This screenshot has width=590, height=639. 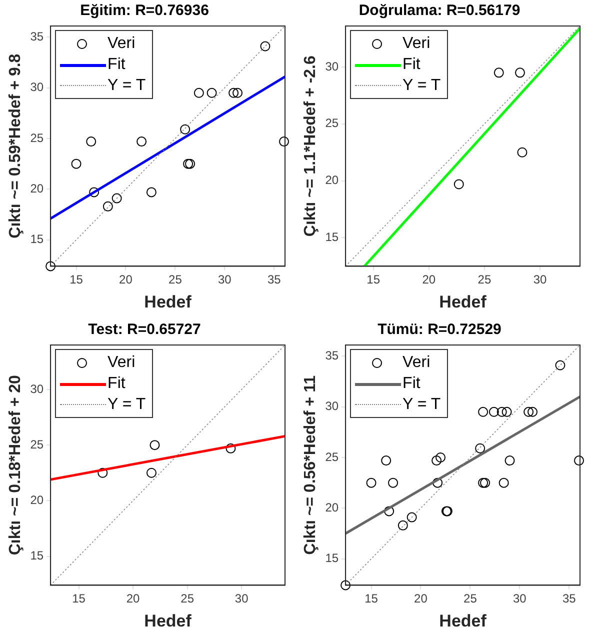 What do you see at coordinates (311, 146) in the screenshot?
I see `y-axis-title: Çıktı ~= 1.1*Hedef + -2.6` at bounding box center [311, 146].